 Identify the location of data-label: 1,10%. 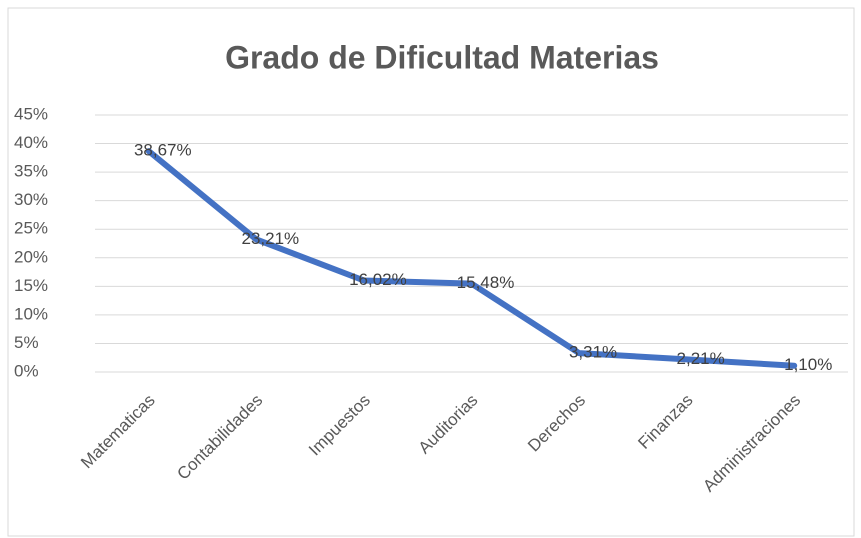
(808, 364).